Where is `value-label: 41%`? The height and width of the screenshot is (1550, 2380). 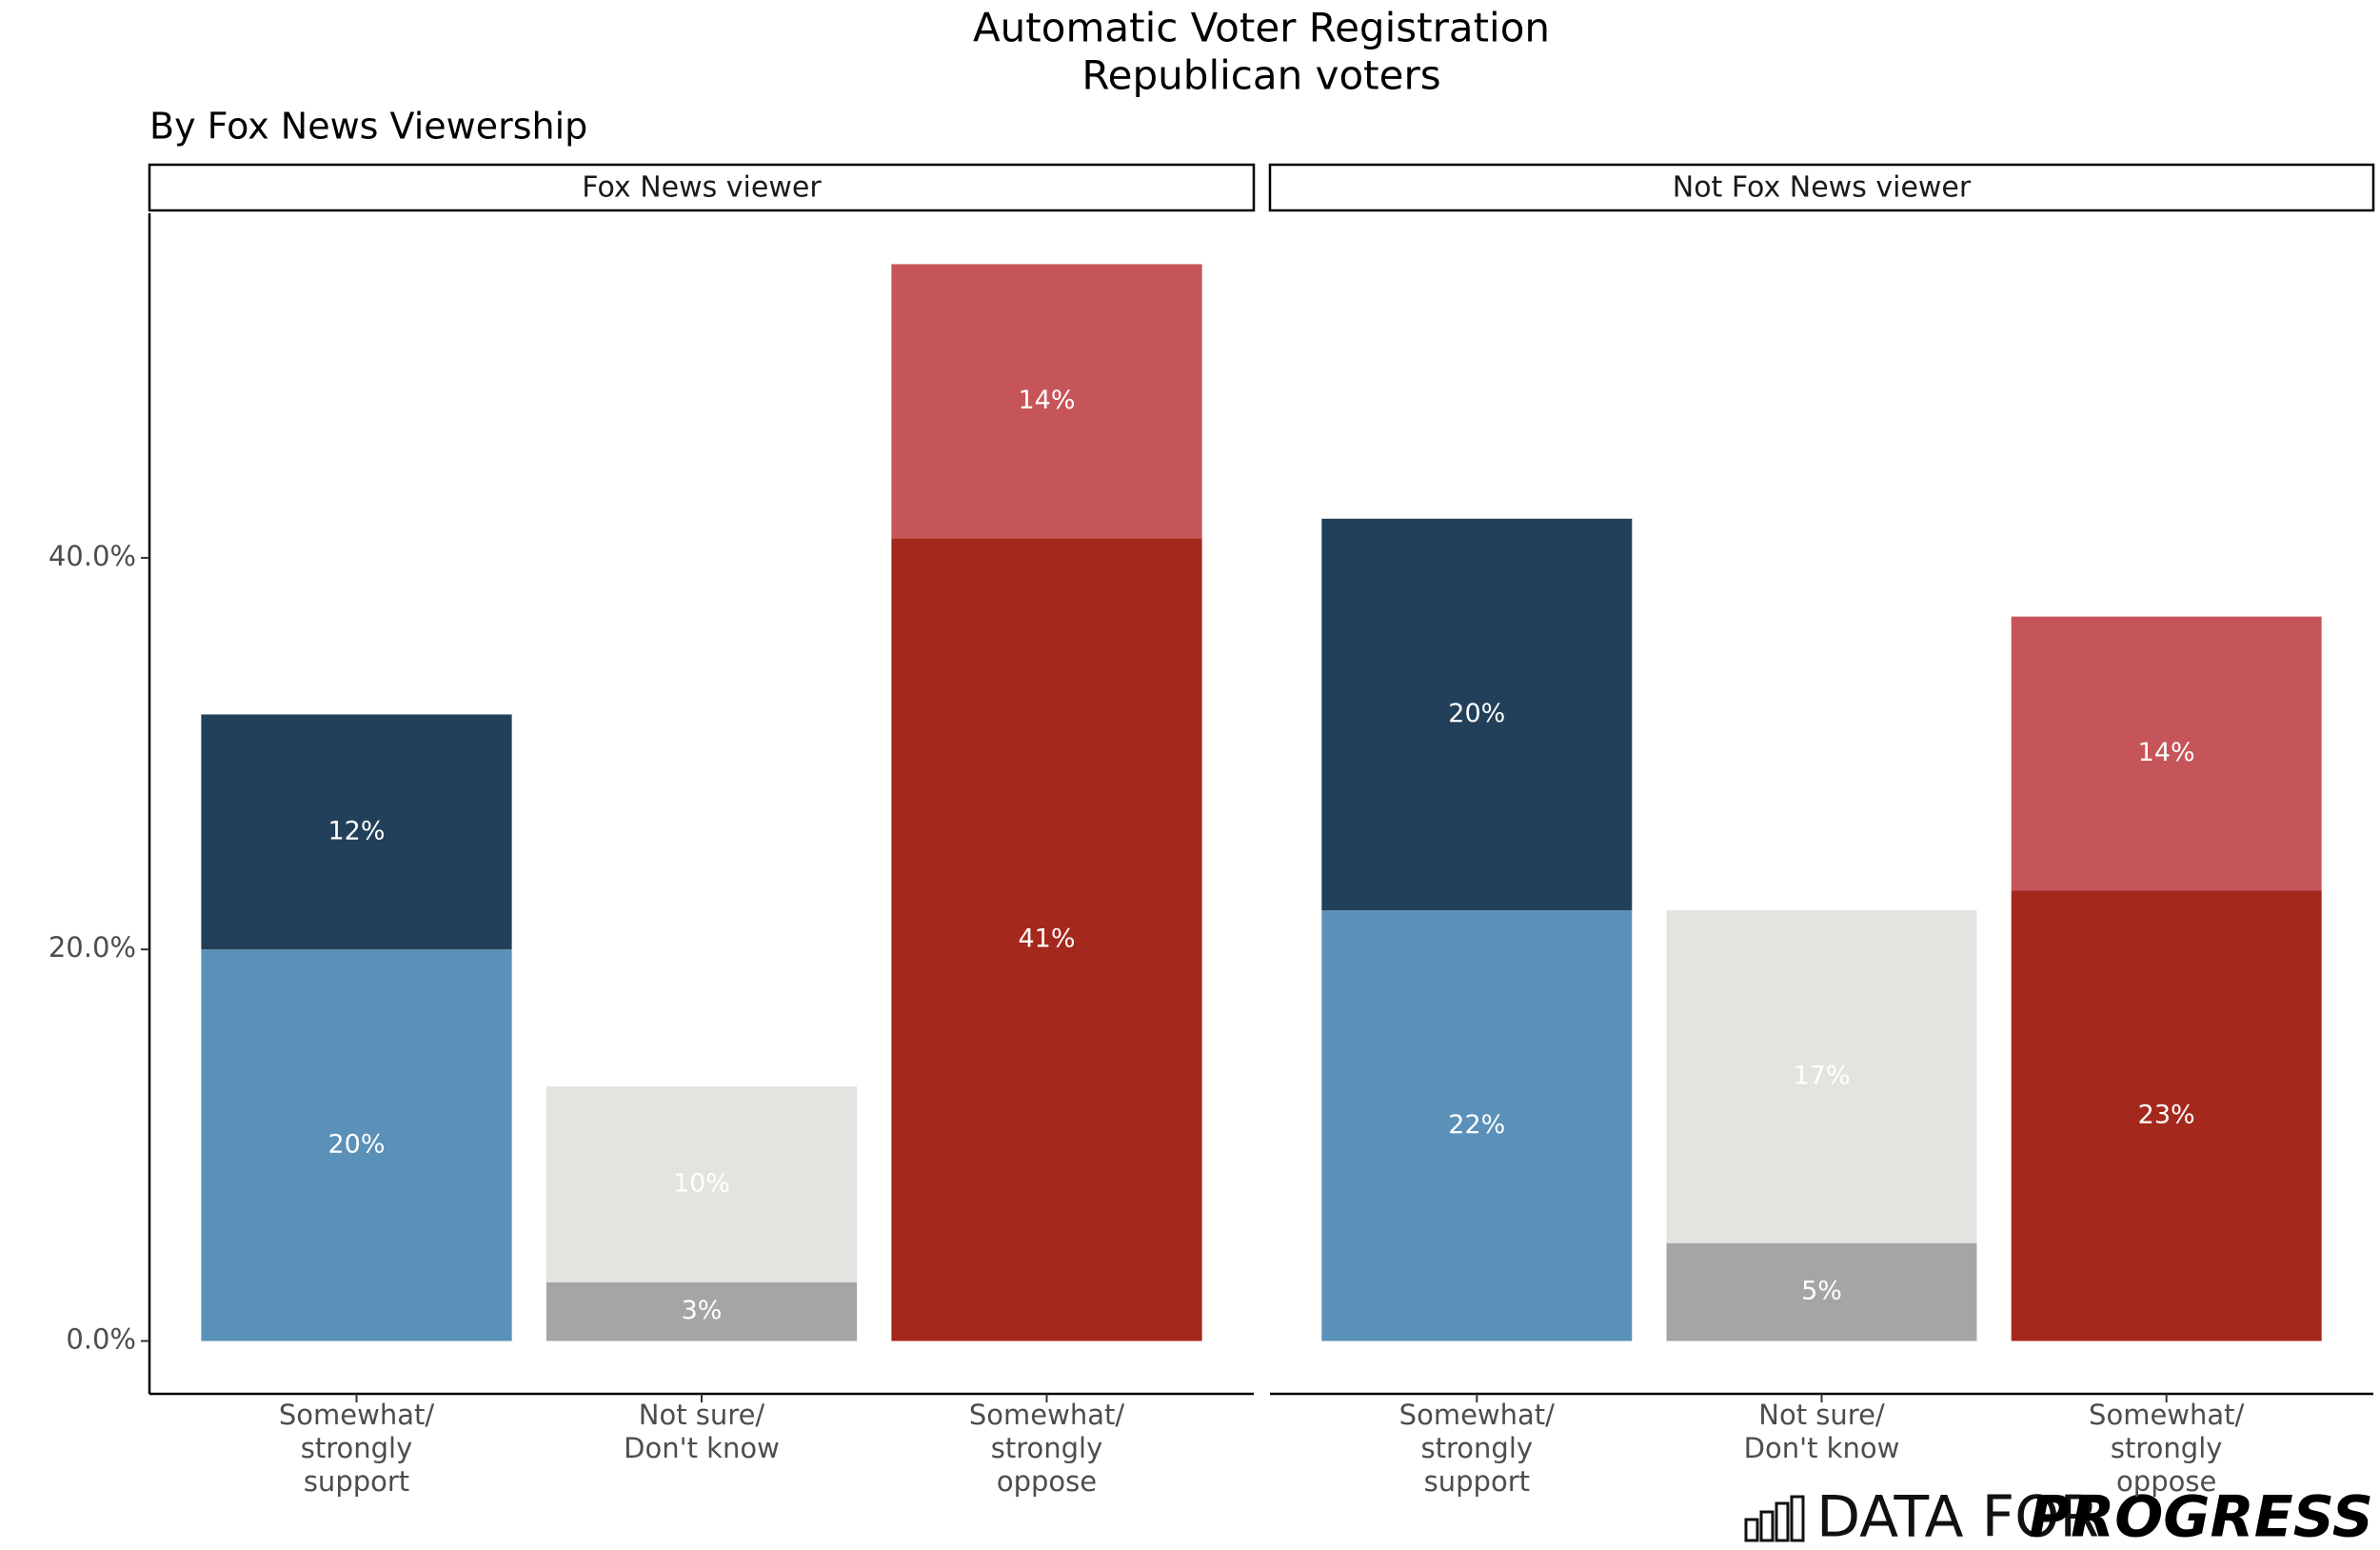
value-label: 41% is located at coordinates (1046, 938).